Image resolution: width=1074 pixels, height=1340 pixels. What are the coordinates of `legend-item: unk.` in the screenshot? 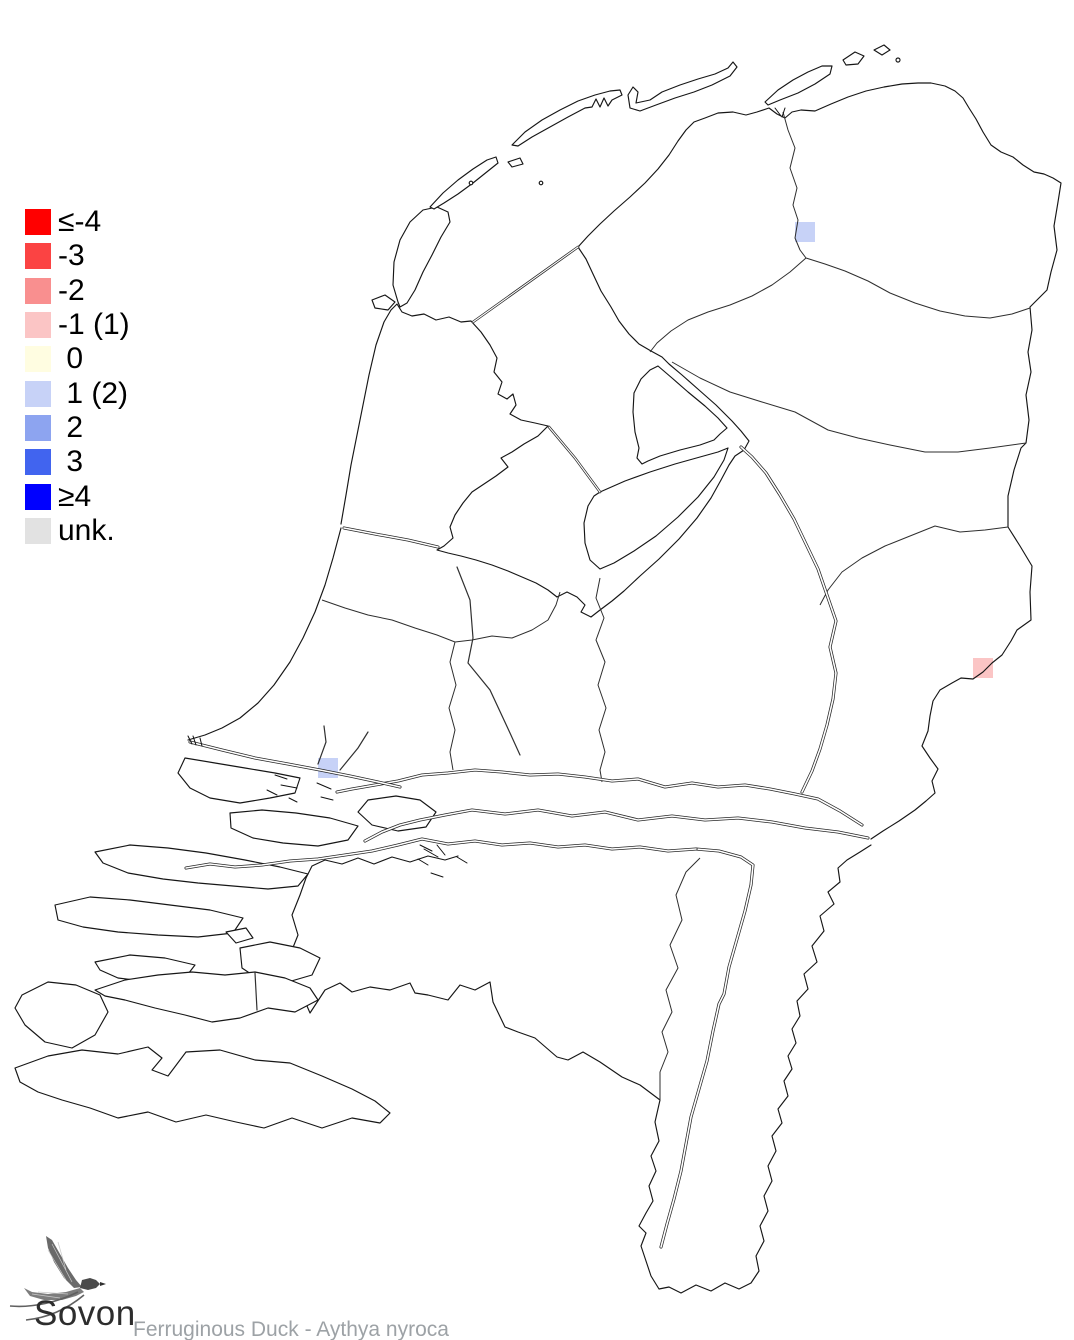 It's located at (77, 531).